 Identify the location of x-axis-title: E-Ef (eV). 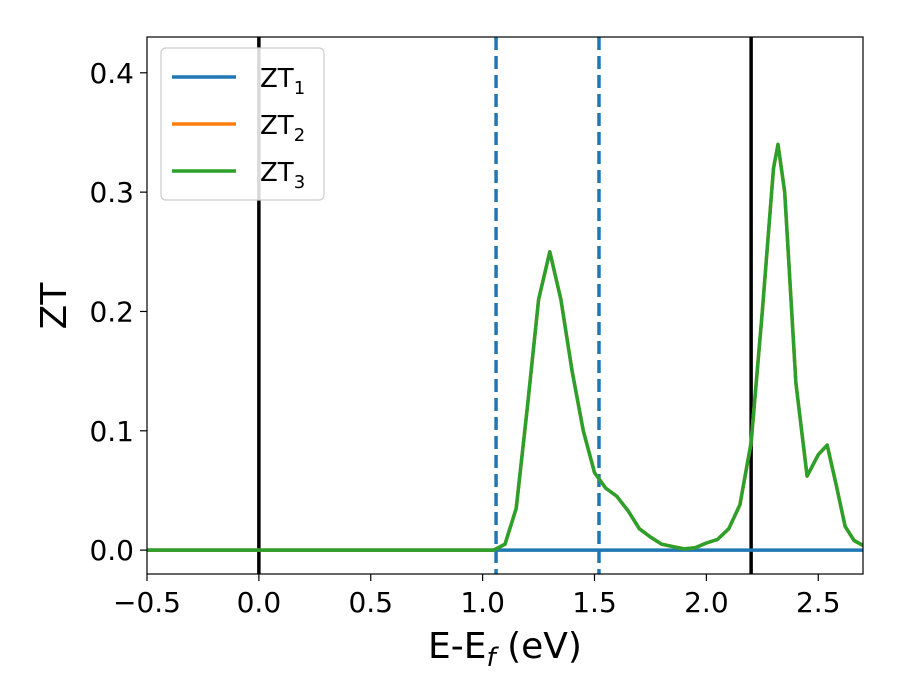
(505, 649).